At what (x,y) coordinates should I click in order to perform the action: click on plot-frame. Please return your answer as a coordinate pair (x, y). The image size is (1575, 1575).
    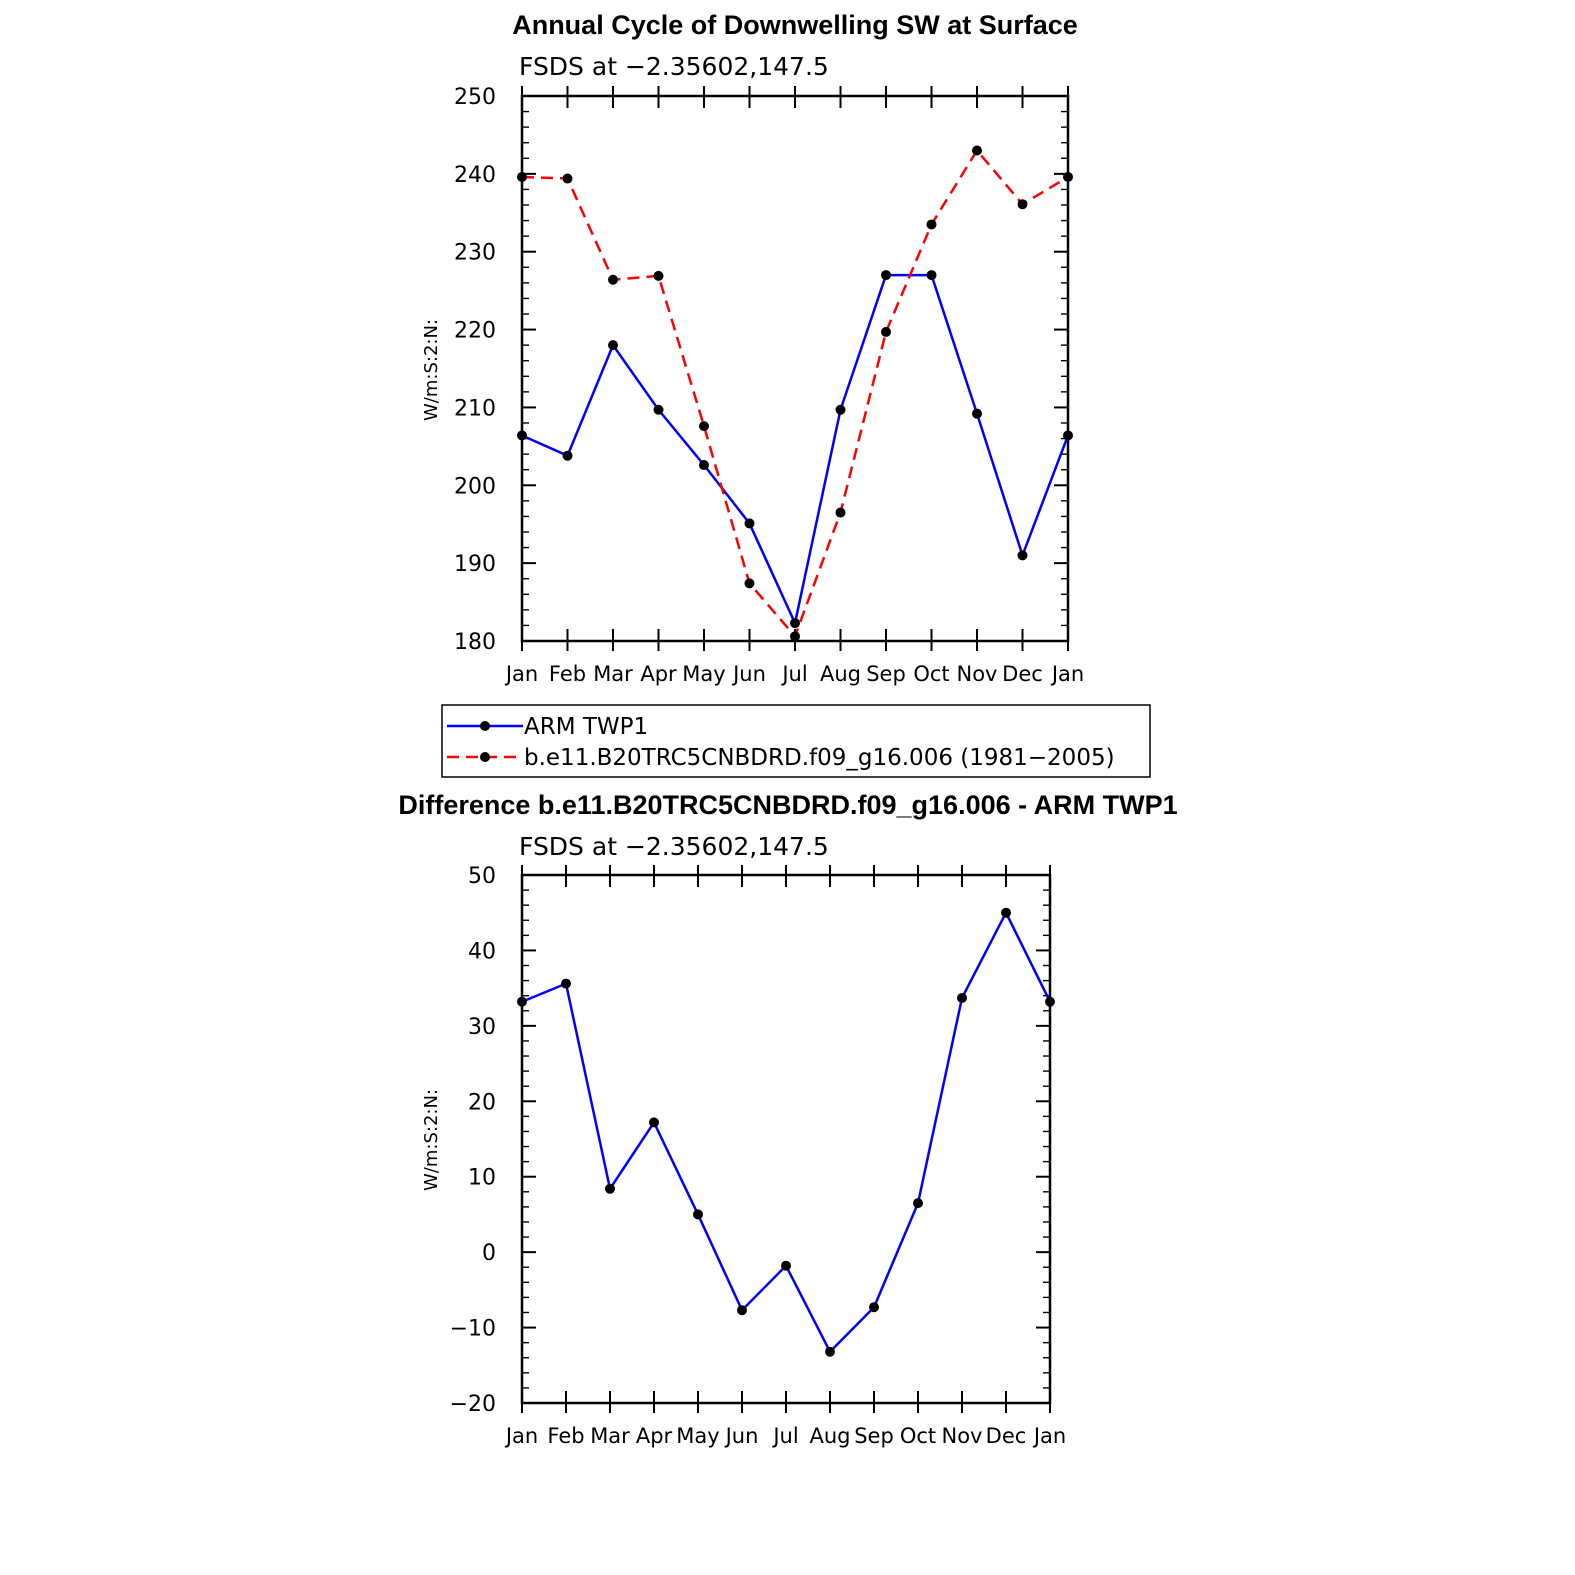
    Looking at the image, I should click on (786, 1139).